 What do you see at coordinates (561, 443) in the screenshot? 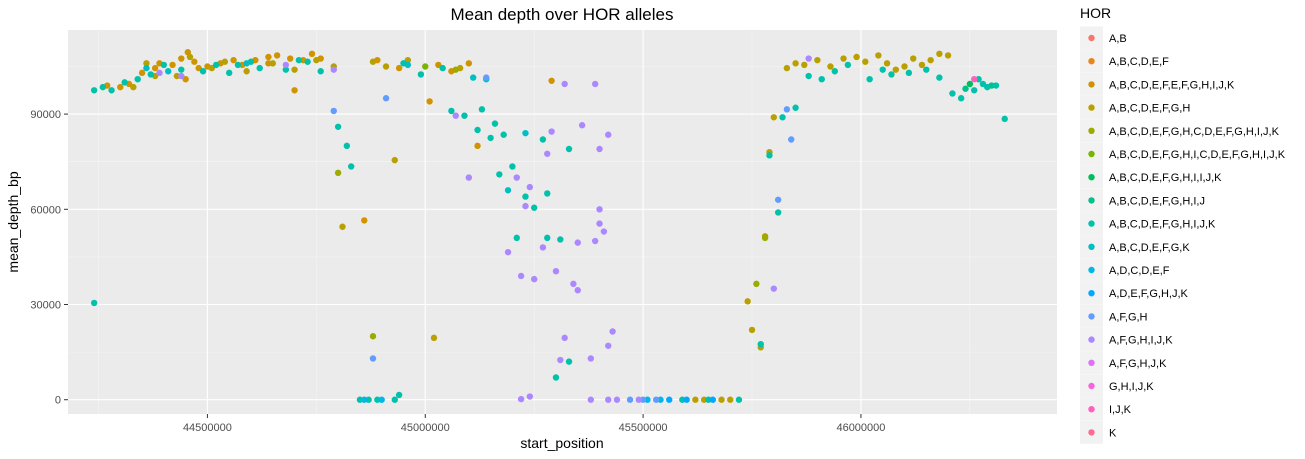
I see `x-axis-title: start_position` at bounding box center [561, 443].